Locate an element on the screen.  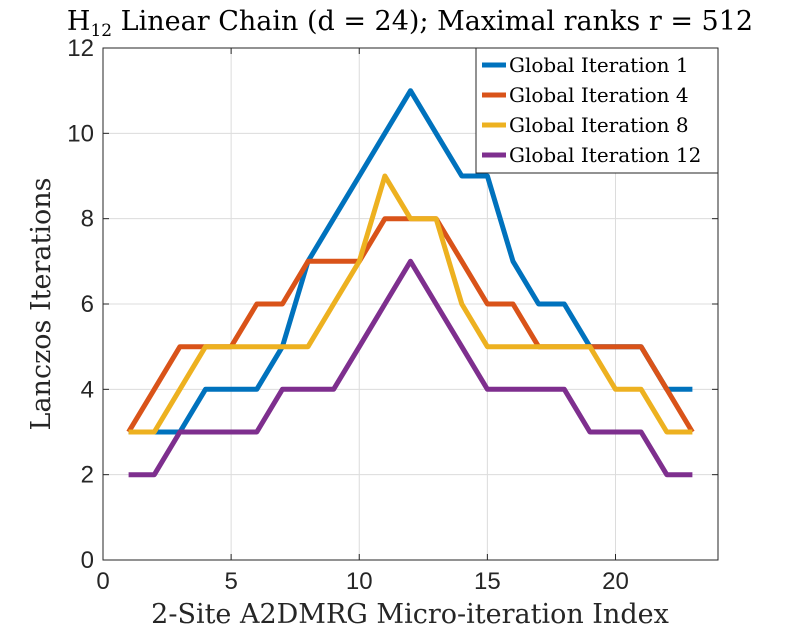
y-tick-label: 6 is located at coordinates (87, 304).